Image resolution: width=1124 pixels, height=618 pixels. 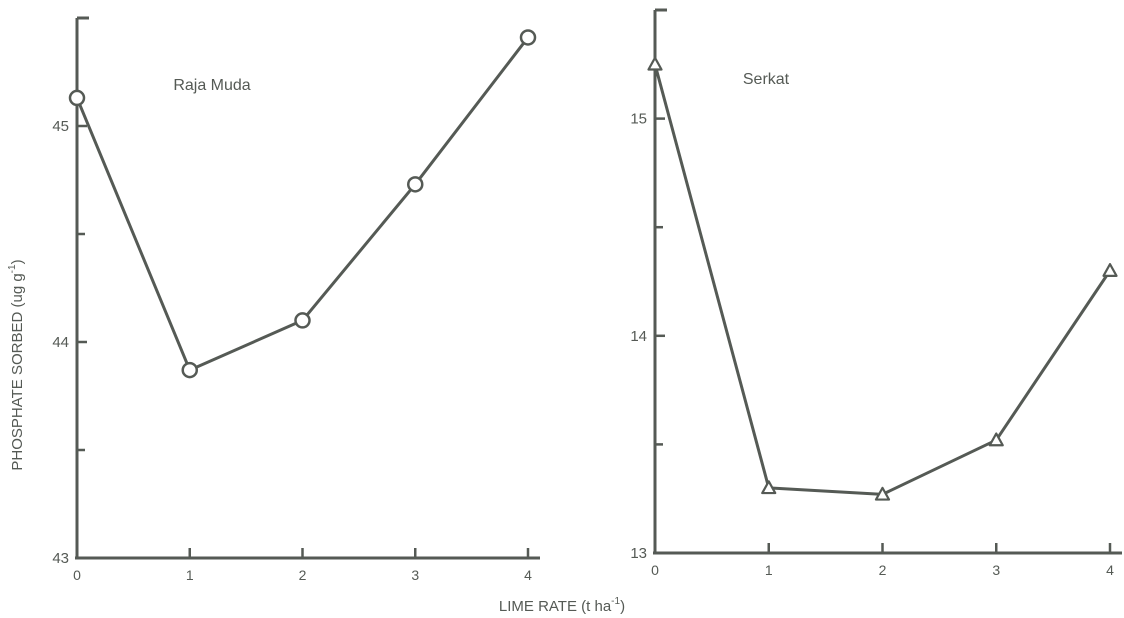 I want to click on y-axis-title: PHOSPHATE SORBED (ug g-1), so click(x=16, y=364).